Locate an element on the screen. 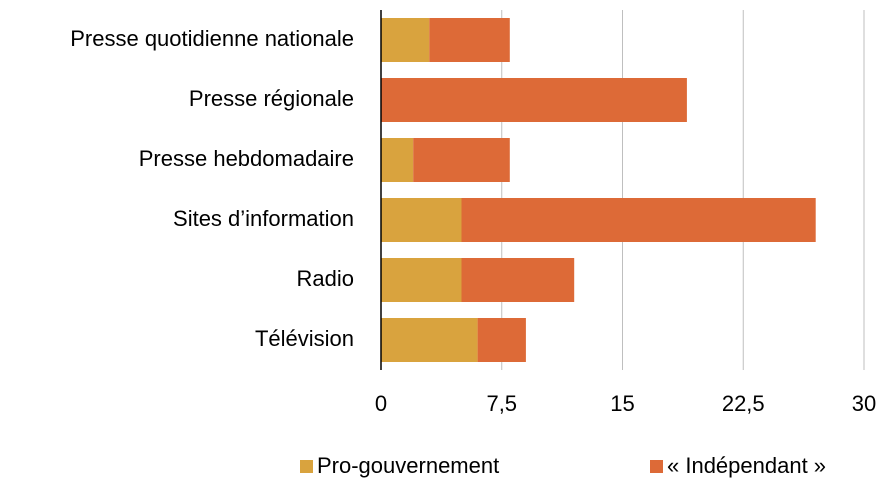  x-tick-label: 22,5 is located at coordinates (743, 403).